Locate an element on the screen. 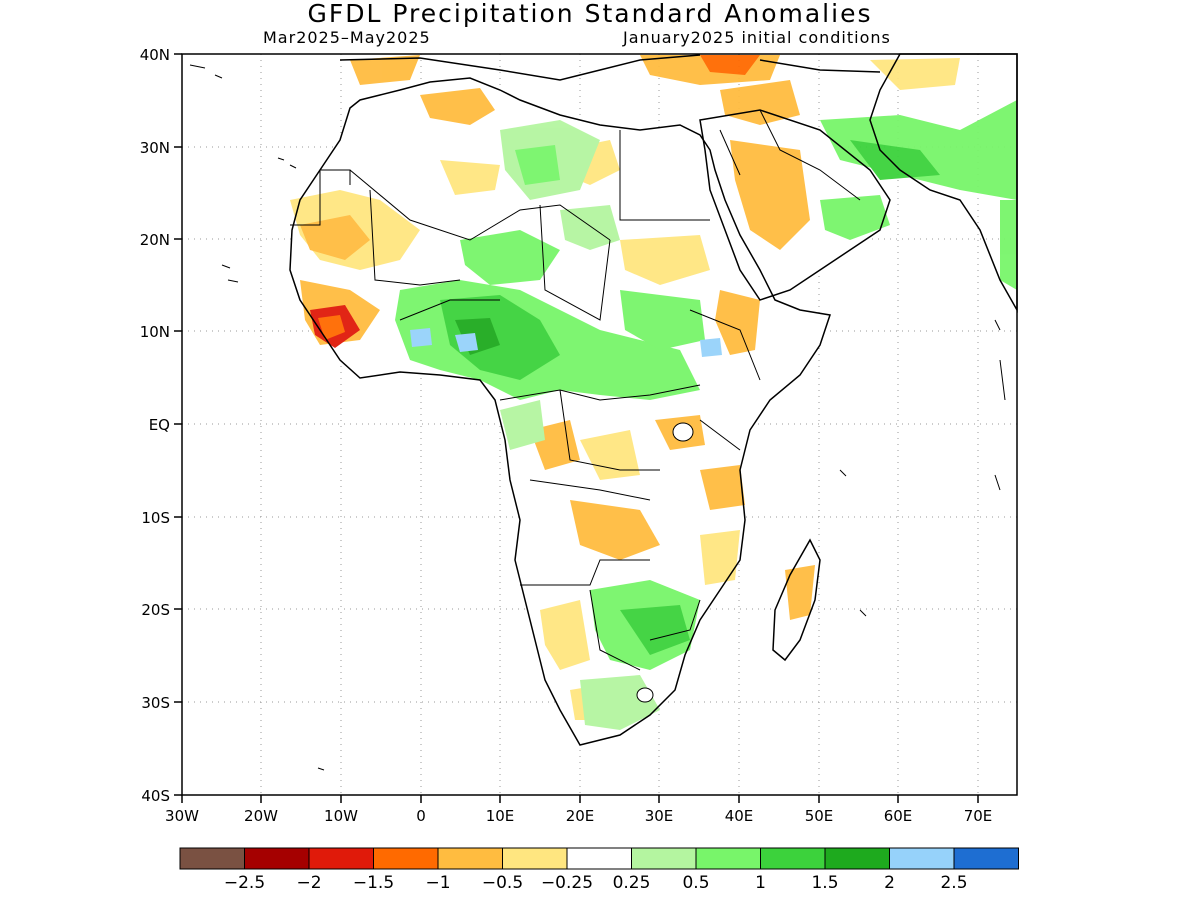 This screenshot has height=900, width=1200. colorbar-label: −1 is located at coordinates (437, 883).